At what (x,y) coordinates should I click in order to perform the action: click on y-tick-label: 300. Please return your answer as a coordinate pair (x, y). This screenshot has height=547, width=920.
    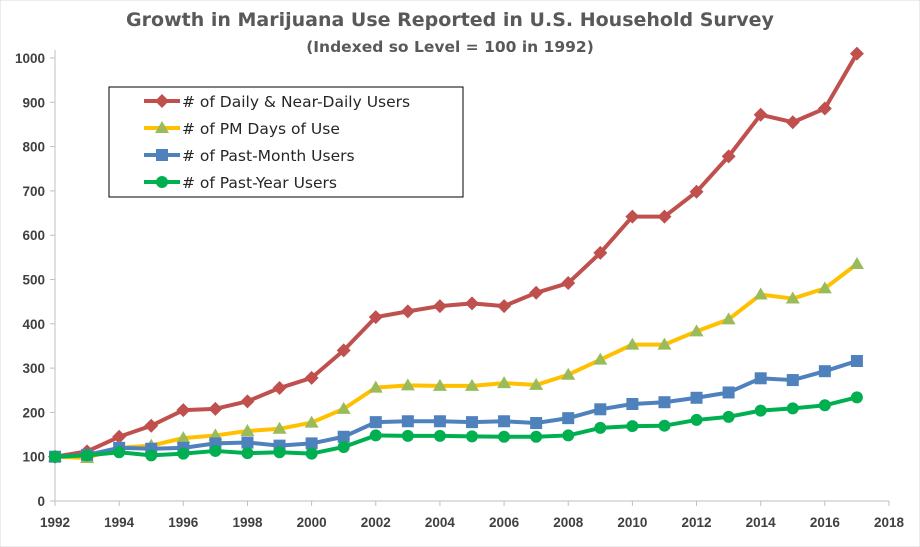
    Looking at the image, I should click on (33, 368).